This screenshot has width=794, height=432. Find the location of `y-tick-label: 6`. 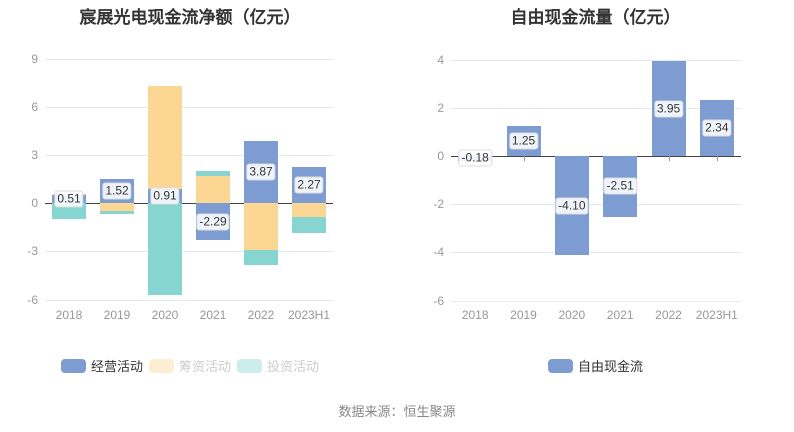

y-tick-label: 6 is located at coordinates (34, 107).